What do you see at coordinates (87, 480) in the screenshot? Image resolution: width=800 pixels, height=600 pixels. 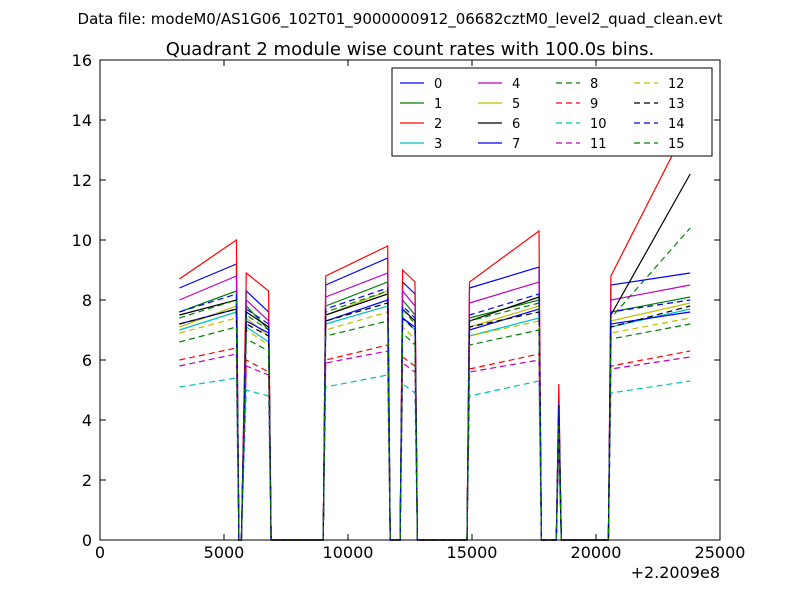 I see `y-tick-label: 2` at bounding box center [87, 480].